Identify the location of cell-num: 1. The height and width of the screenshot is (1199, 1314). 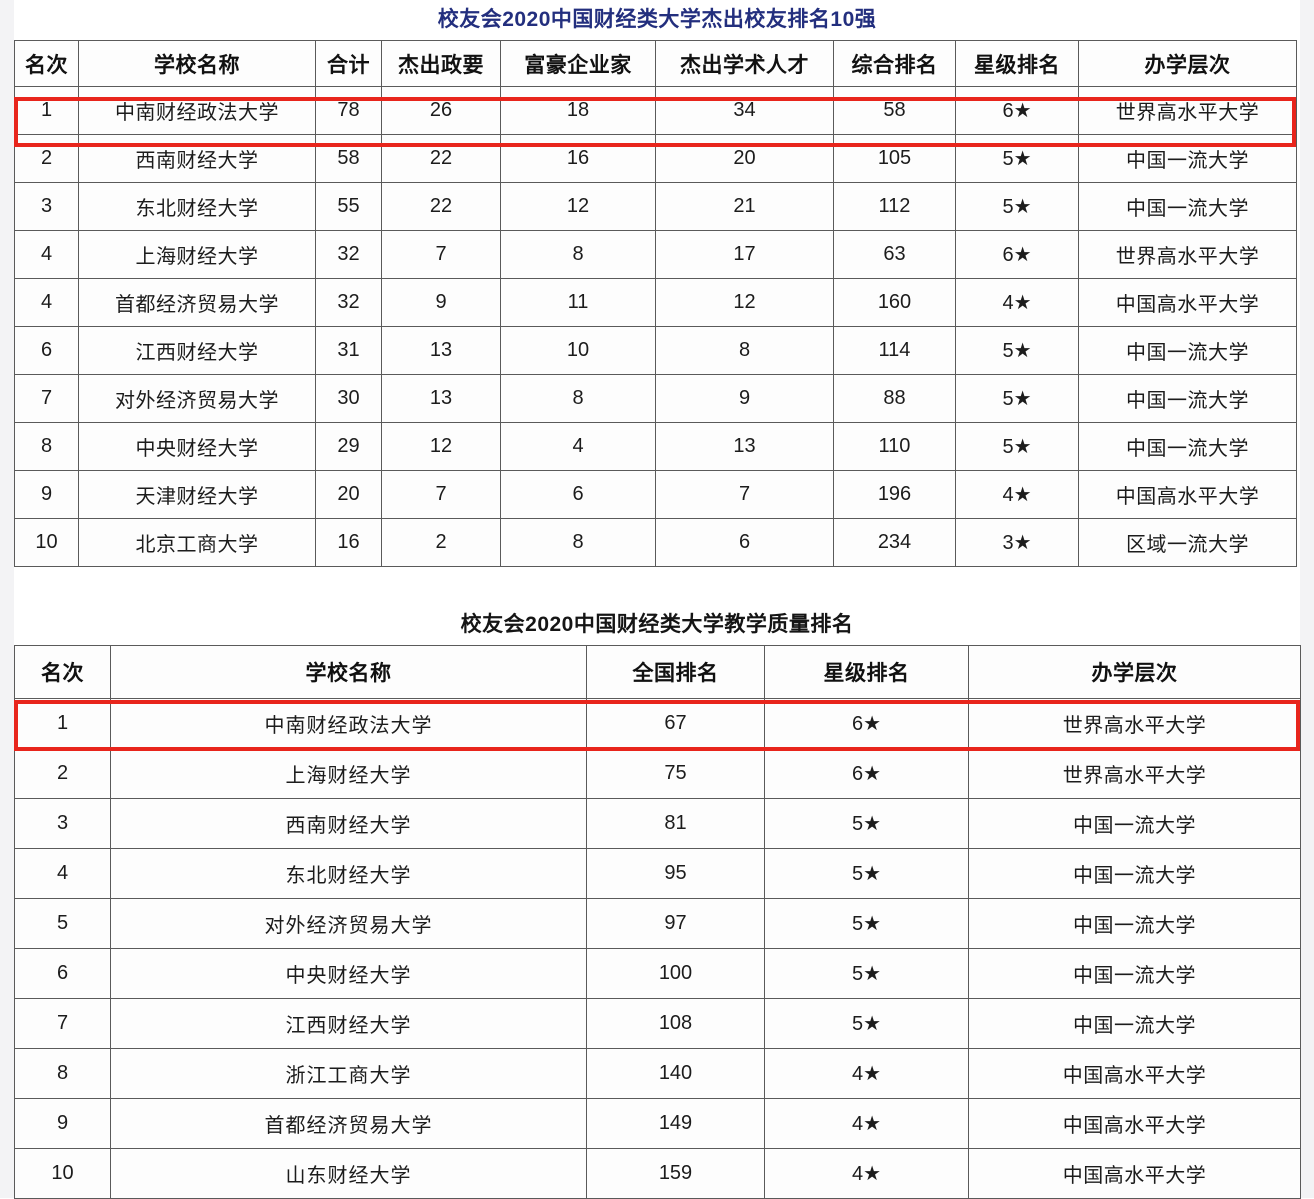
(46, 110).